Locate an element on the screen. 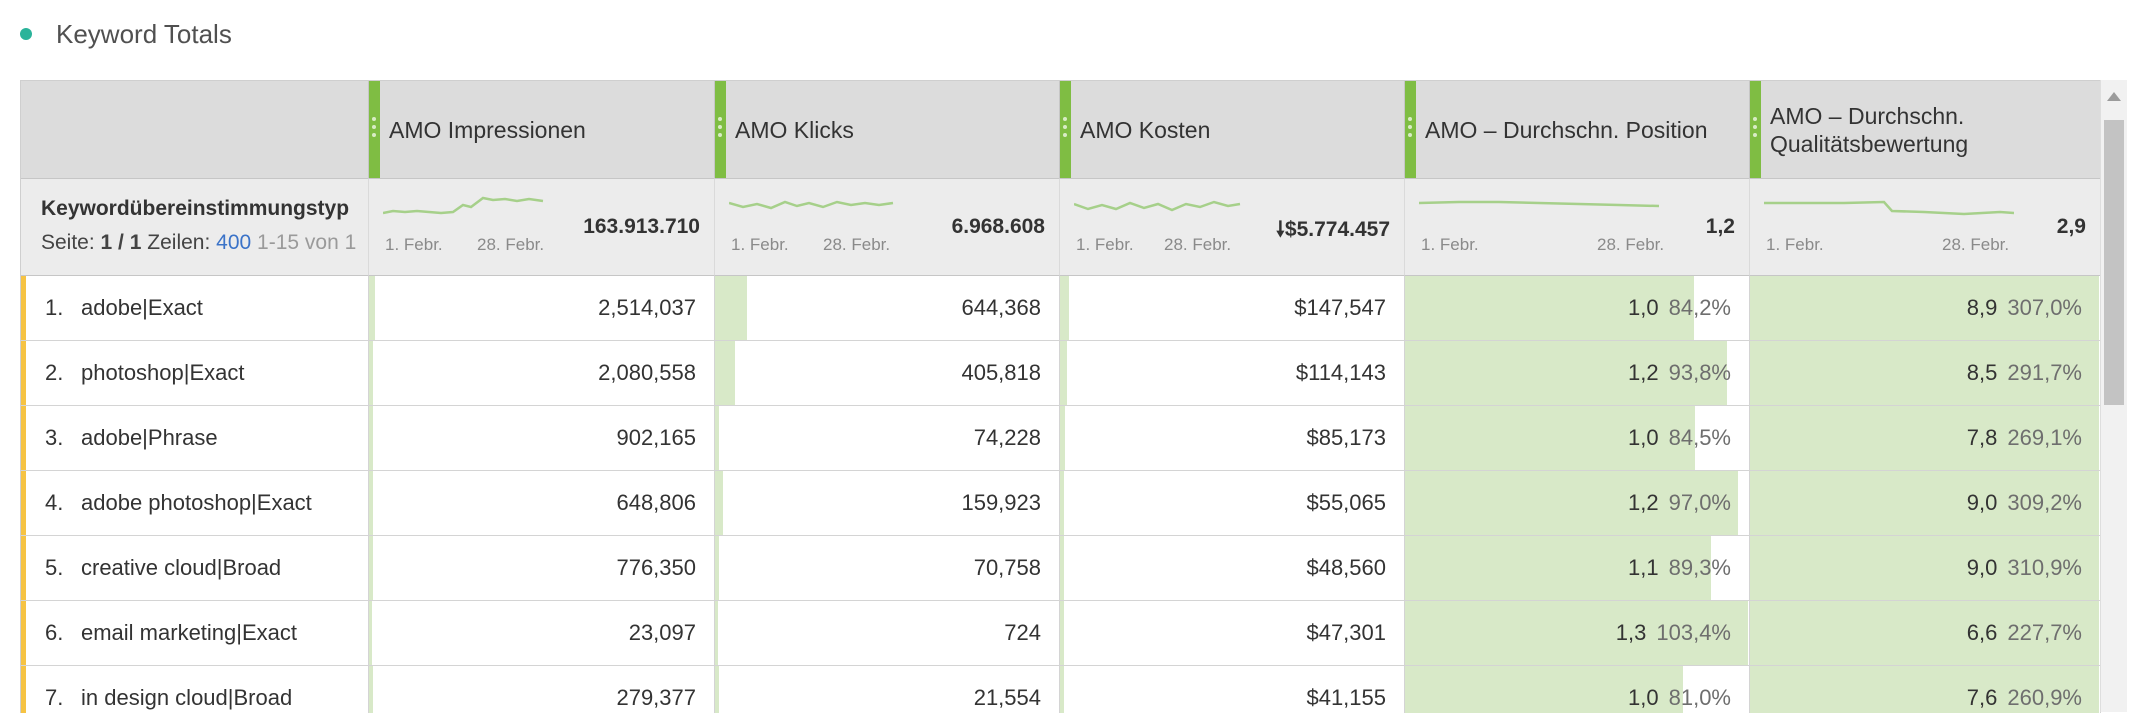 This screenshot has height=713, width=2136. row-number: 3. is located at coordinates (54, 437).